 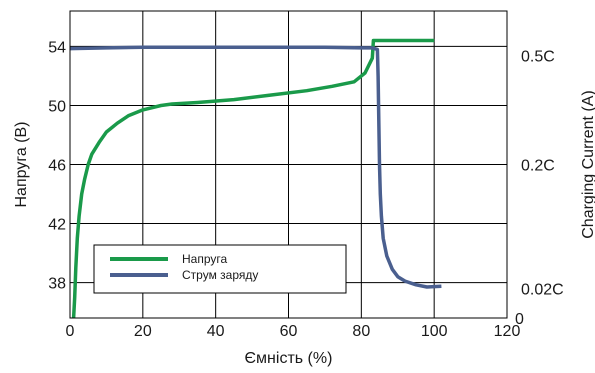 What do you see at coordinates (70, 331) in the screenshot?
I see `x-tick-label-0: 0` at bounding box center [70, 331].